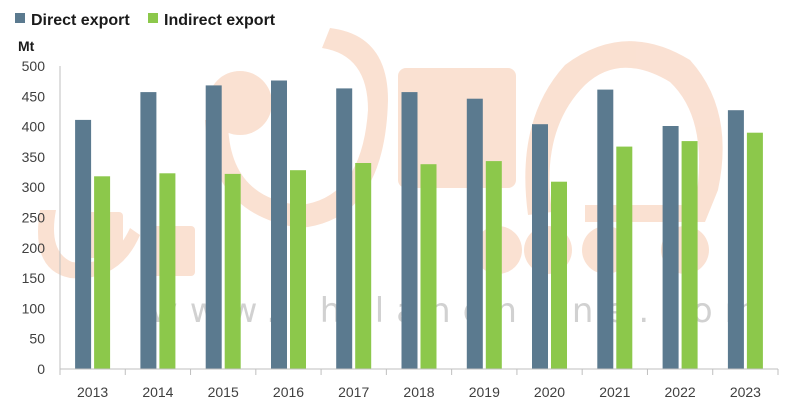 The height and width of the screenshot is (416, 800). What do you see at coordinates (460, 311) in the screenshot?
I see `watermark-text: www.chilanonline.com` at bounding box center [460, 311].